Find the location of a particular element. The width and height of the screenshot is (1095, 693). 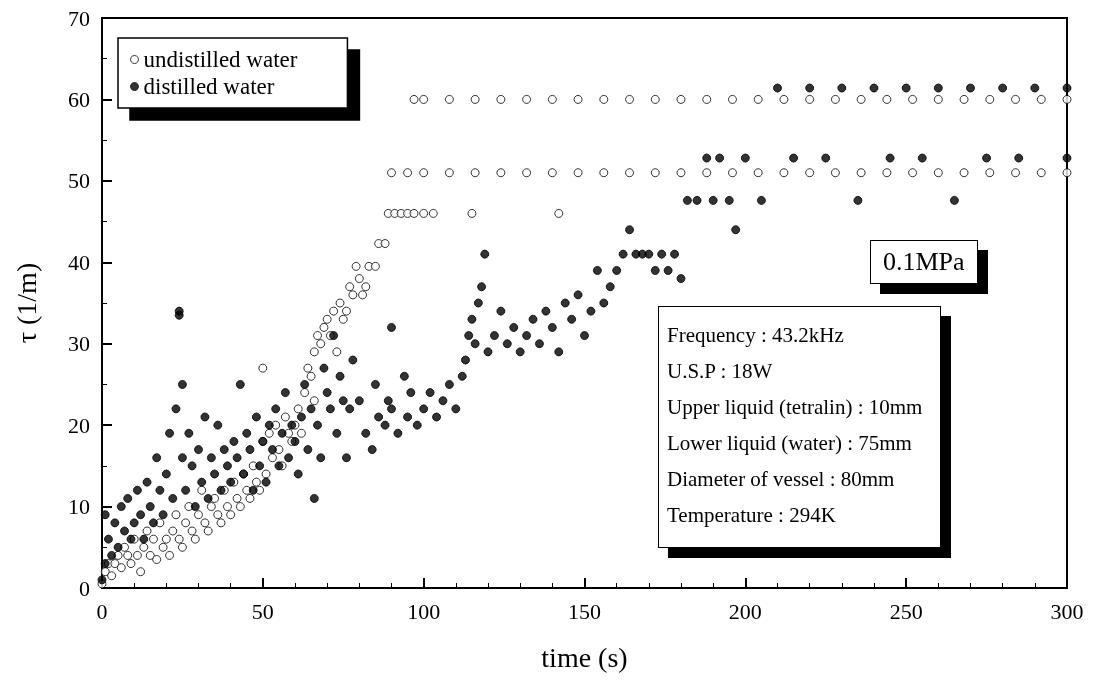

annotation: Temperature : 294K is located at coordinates (752, 515).